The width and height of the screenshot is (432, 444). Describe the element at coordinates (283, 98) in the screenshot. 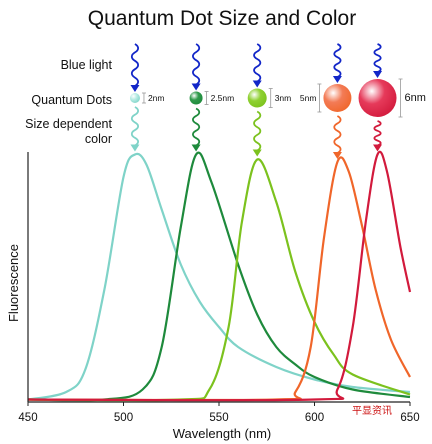

I see `dot-size-label: 3nm` at that location.